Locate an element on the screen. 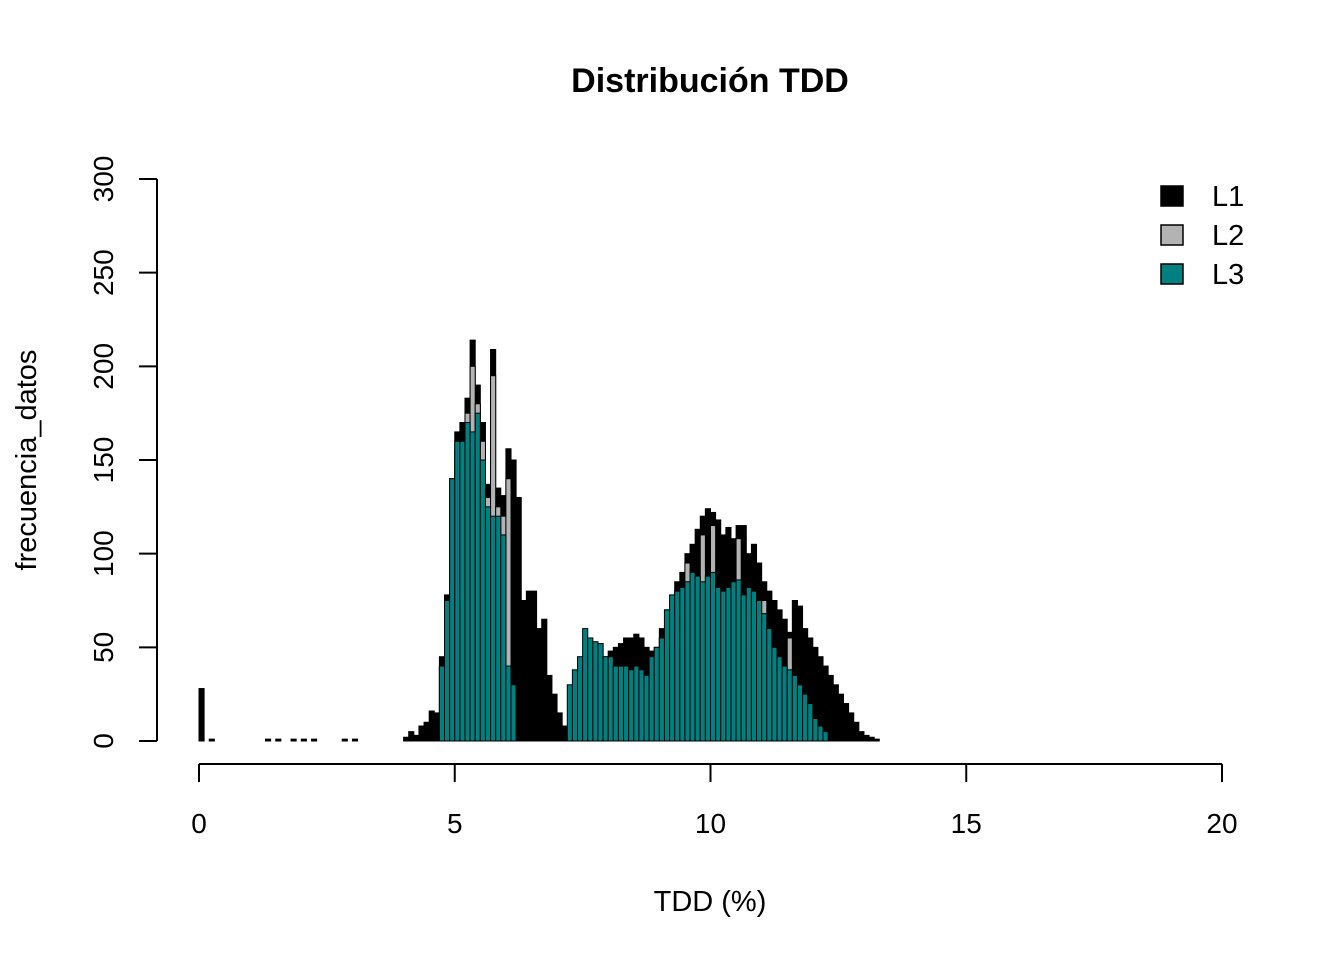  y-tick-label: 250 is located at coordinates (103, 272).